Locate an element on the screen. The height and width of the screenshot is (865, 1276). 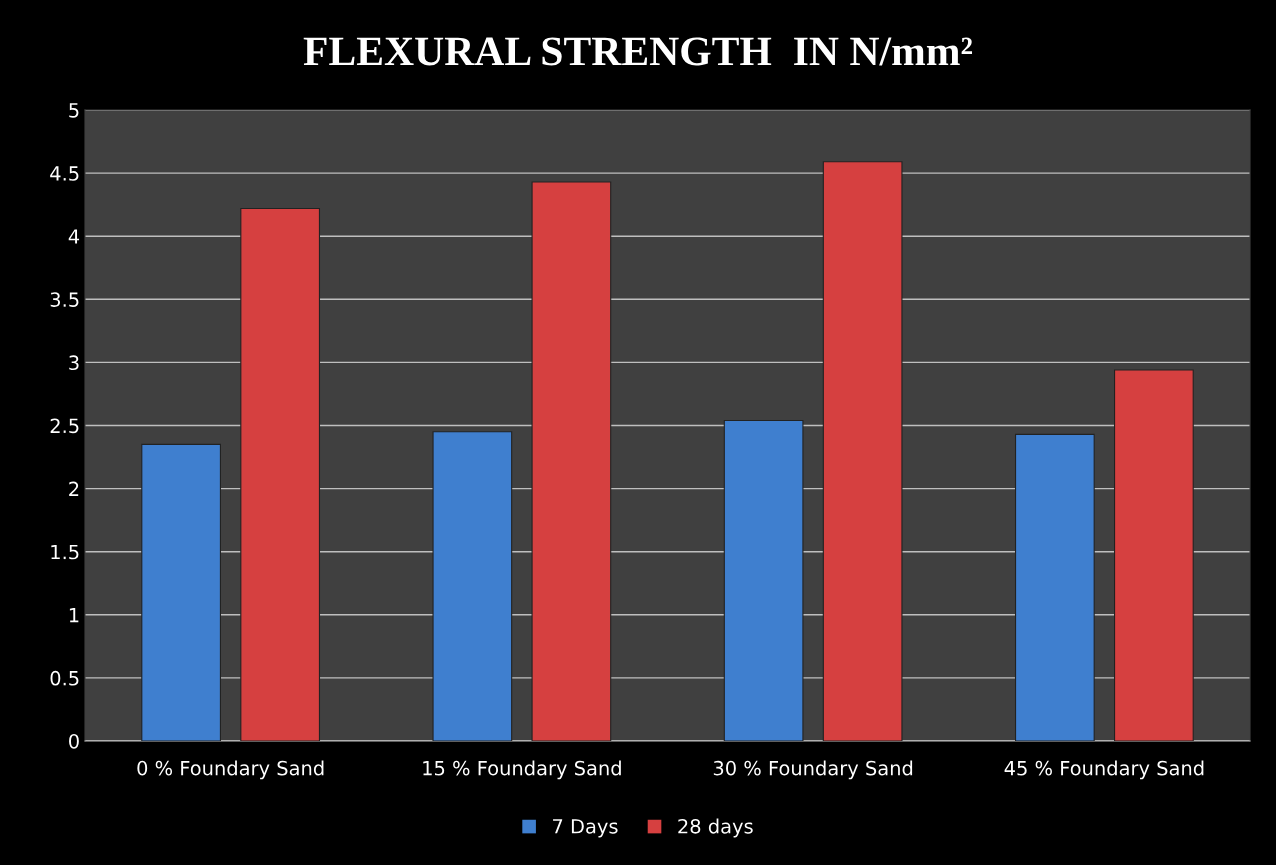
x-tick-label: 0 % Foundary Sand is located at coordinates (230, 770).